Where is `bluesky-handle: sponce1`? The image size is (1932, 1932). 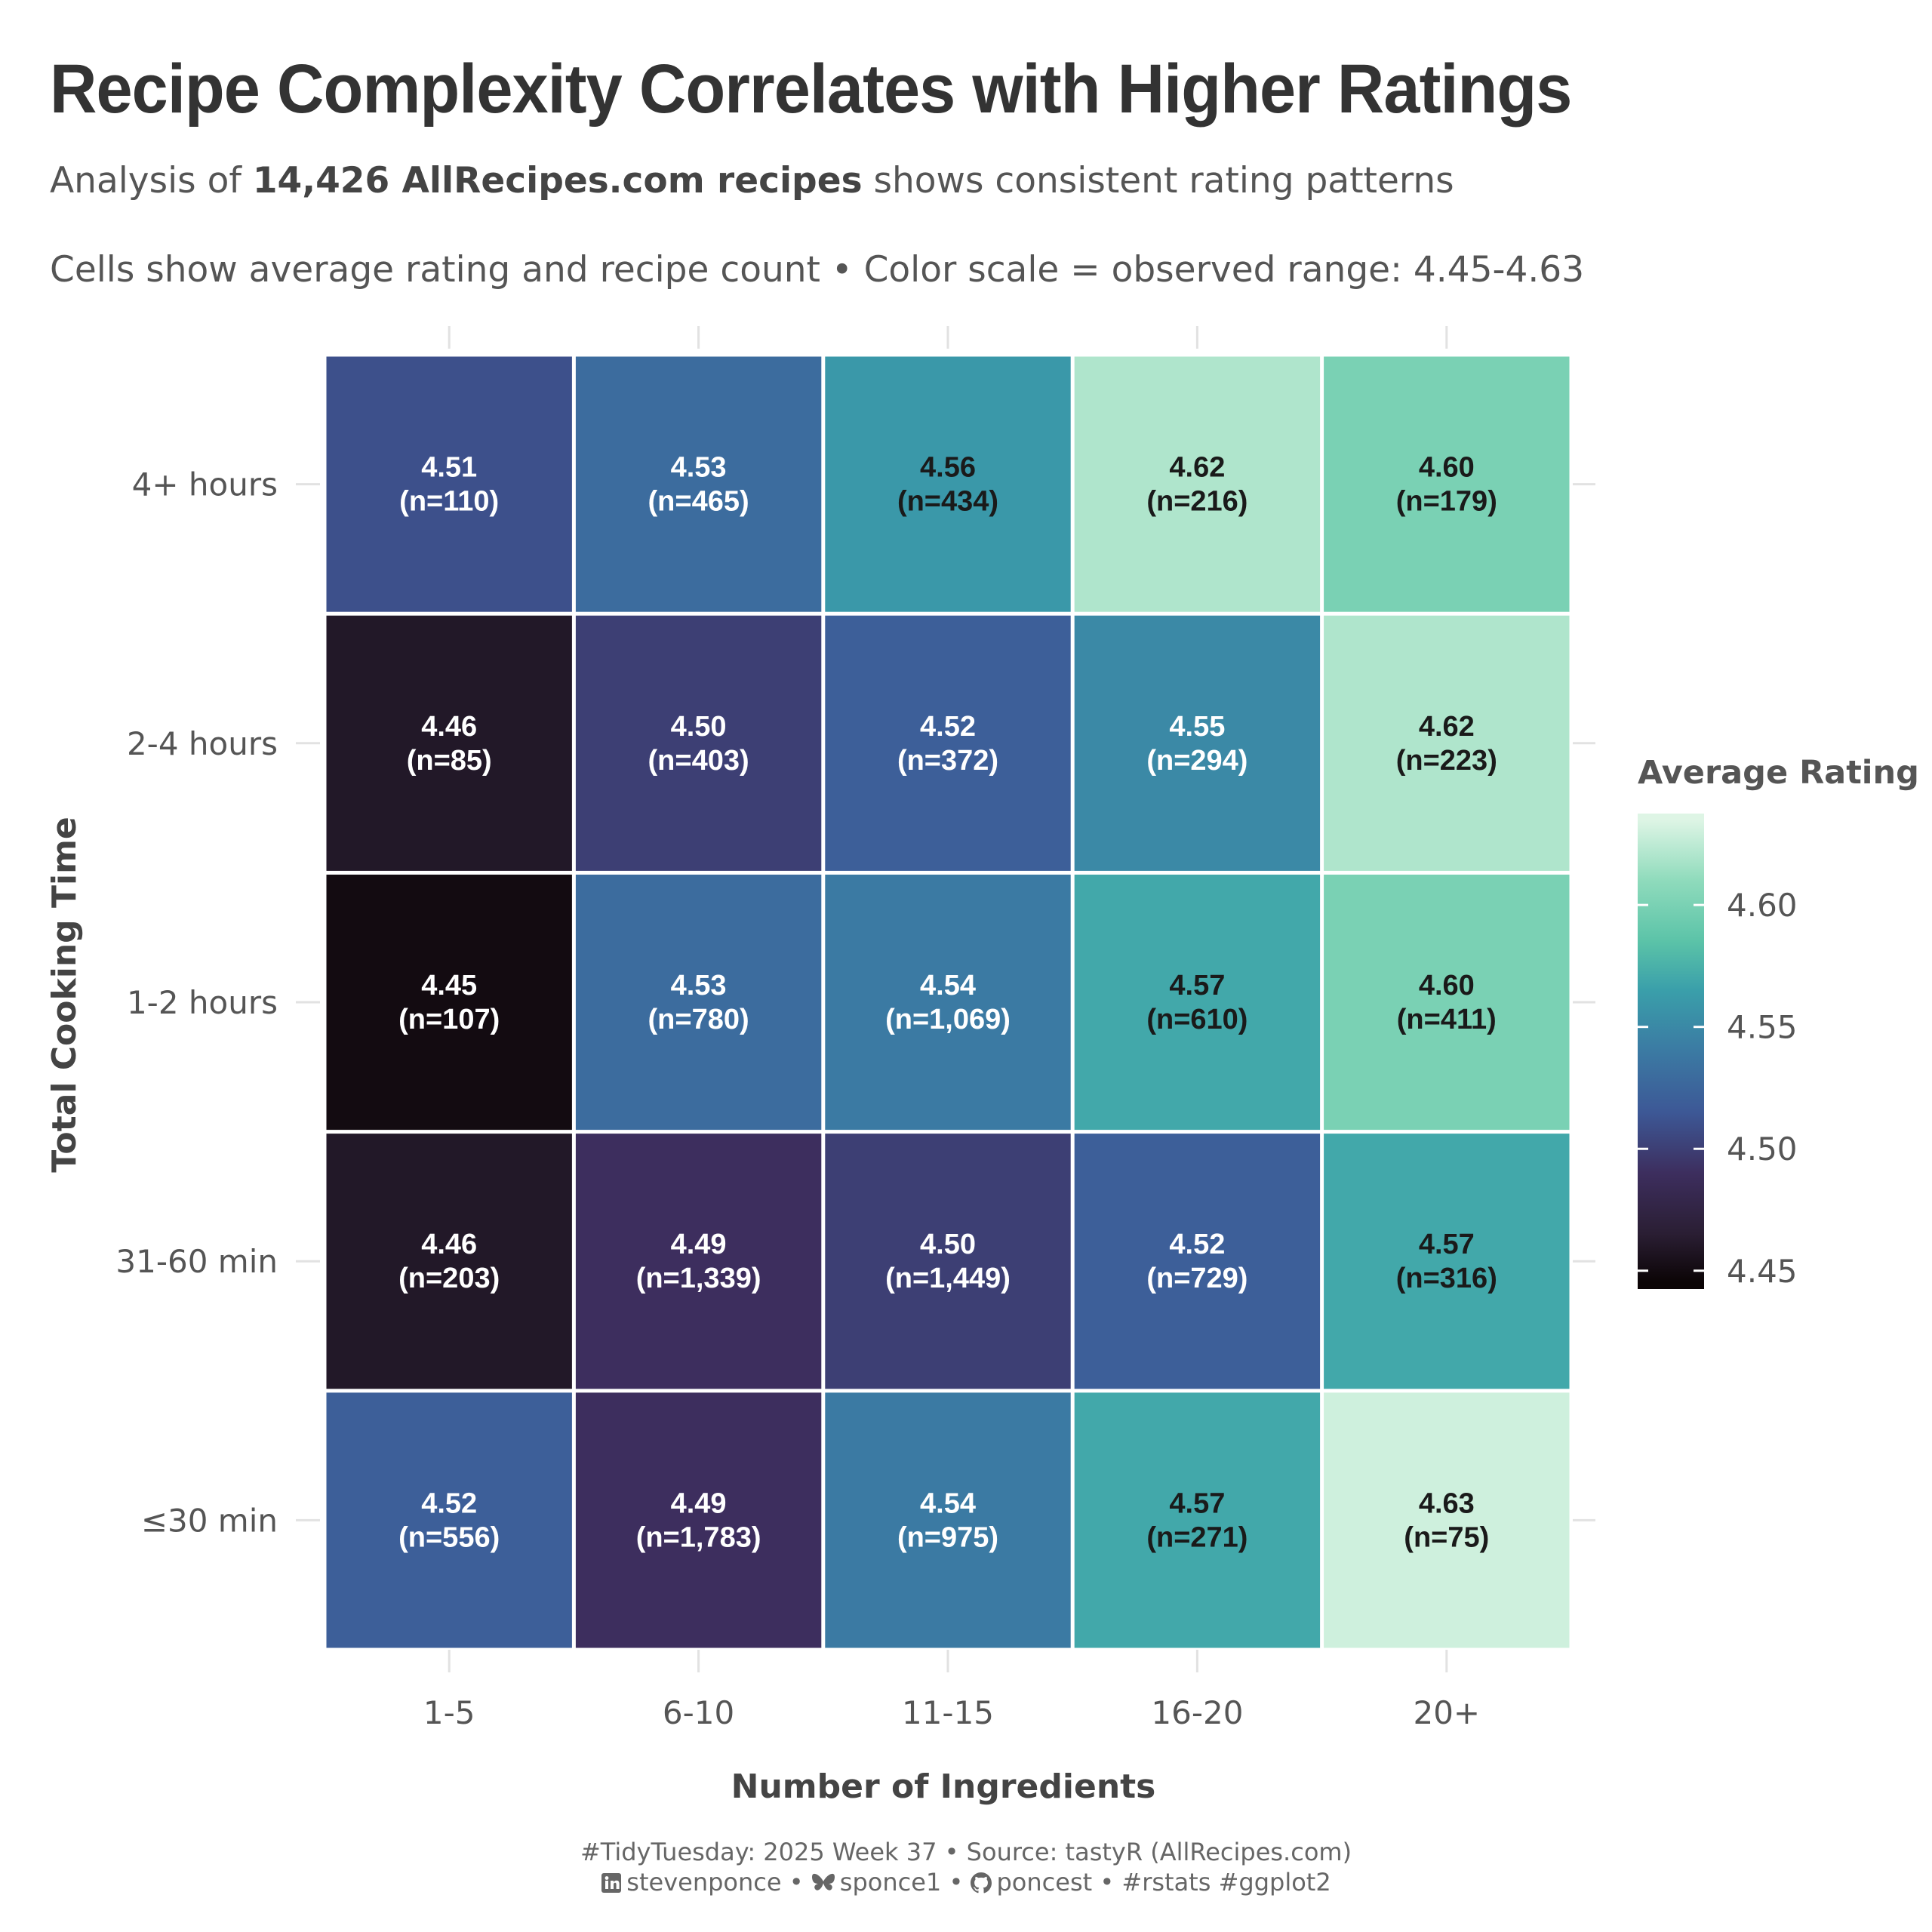 bluesky-handle: sponce1 is located at coordinates (890, 1882).